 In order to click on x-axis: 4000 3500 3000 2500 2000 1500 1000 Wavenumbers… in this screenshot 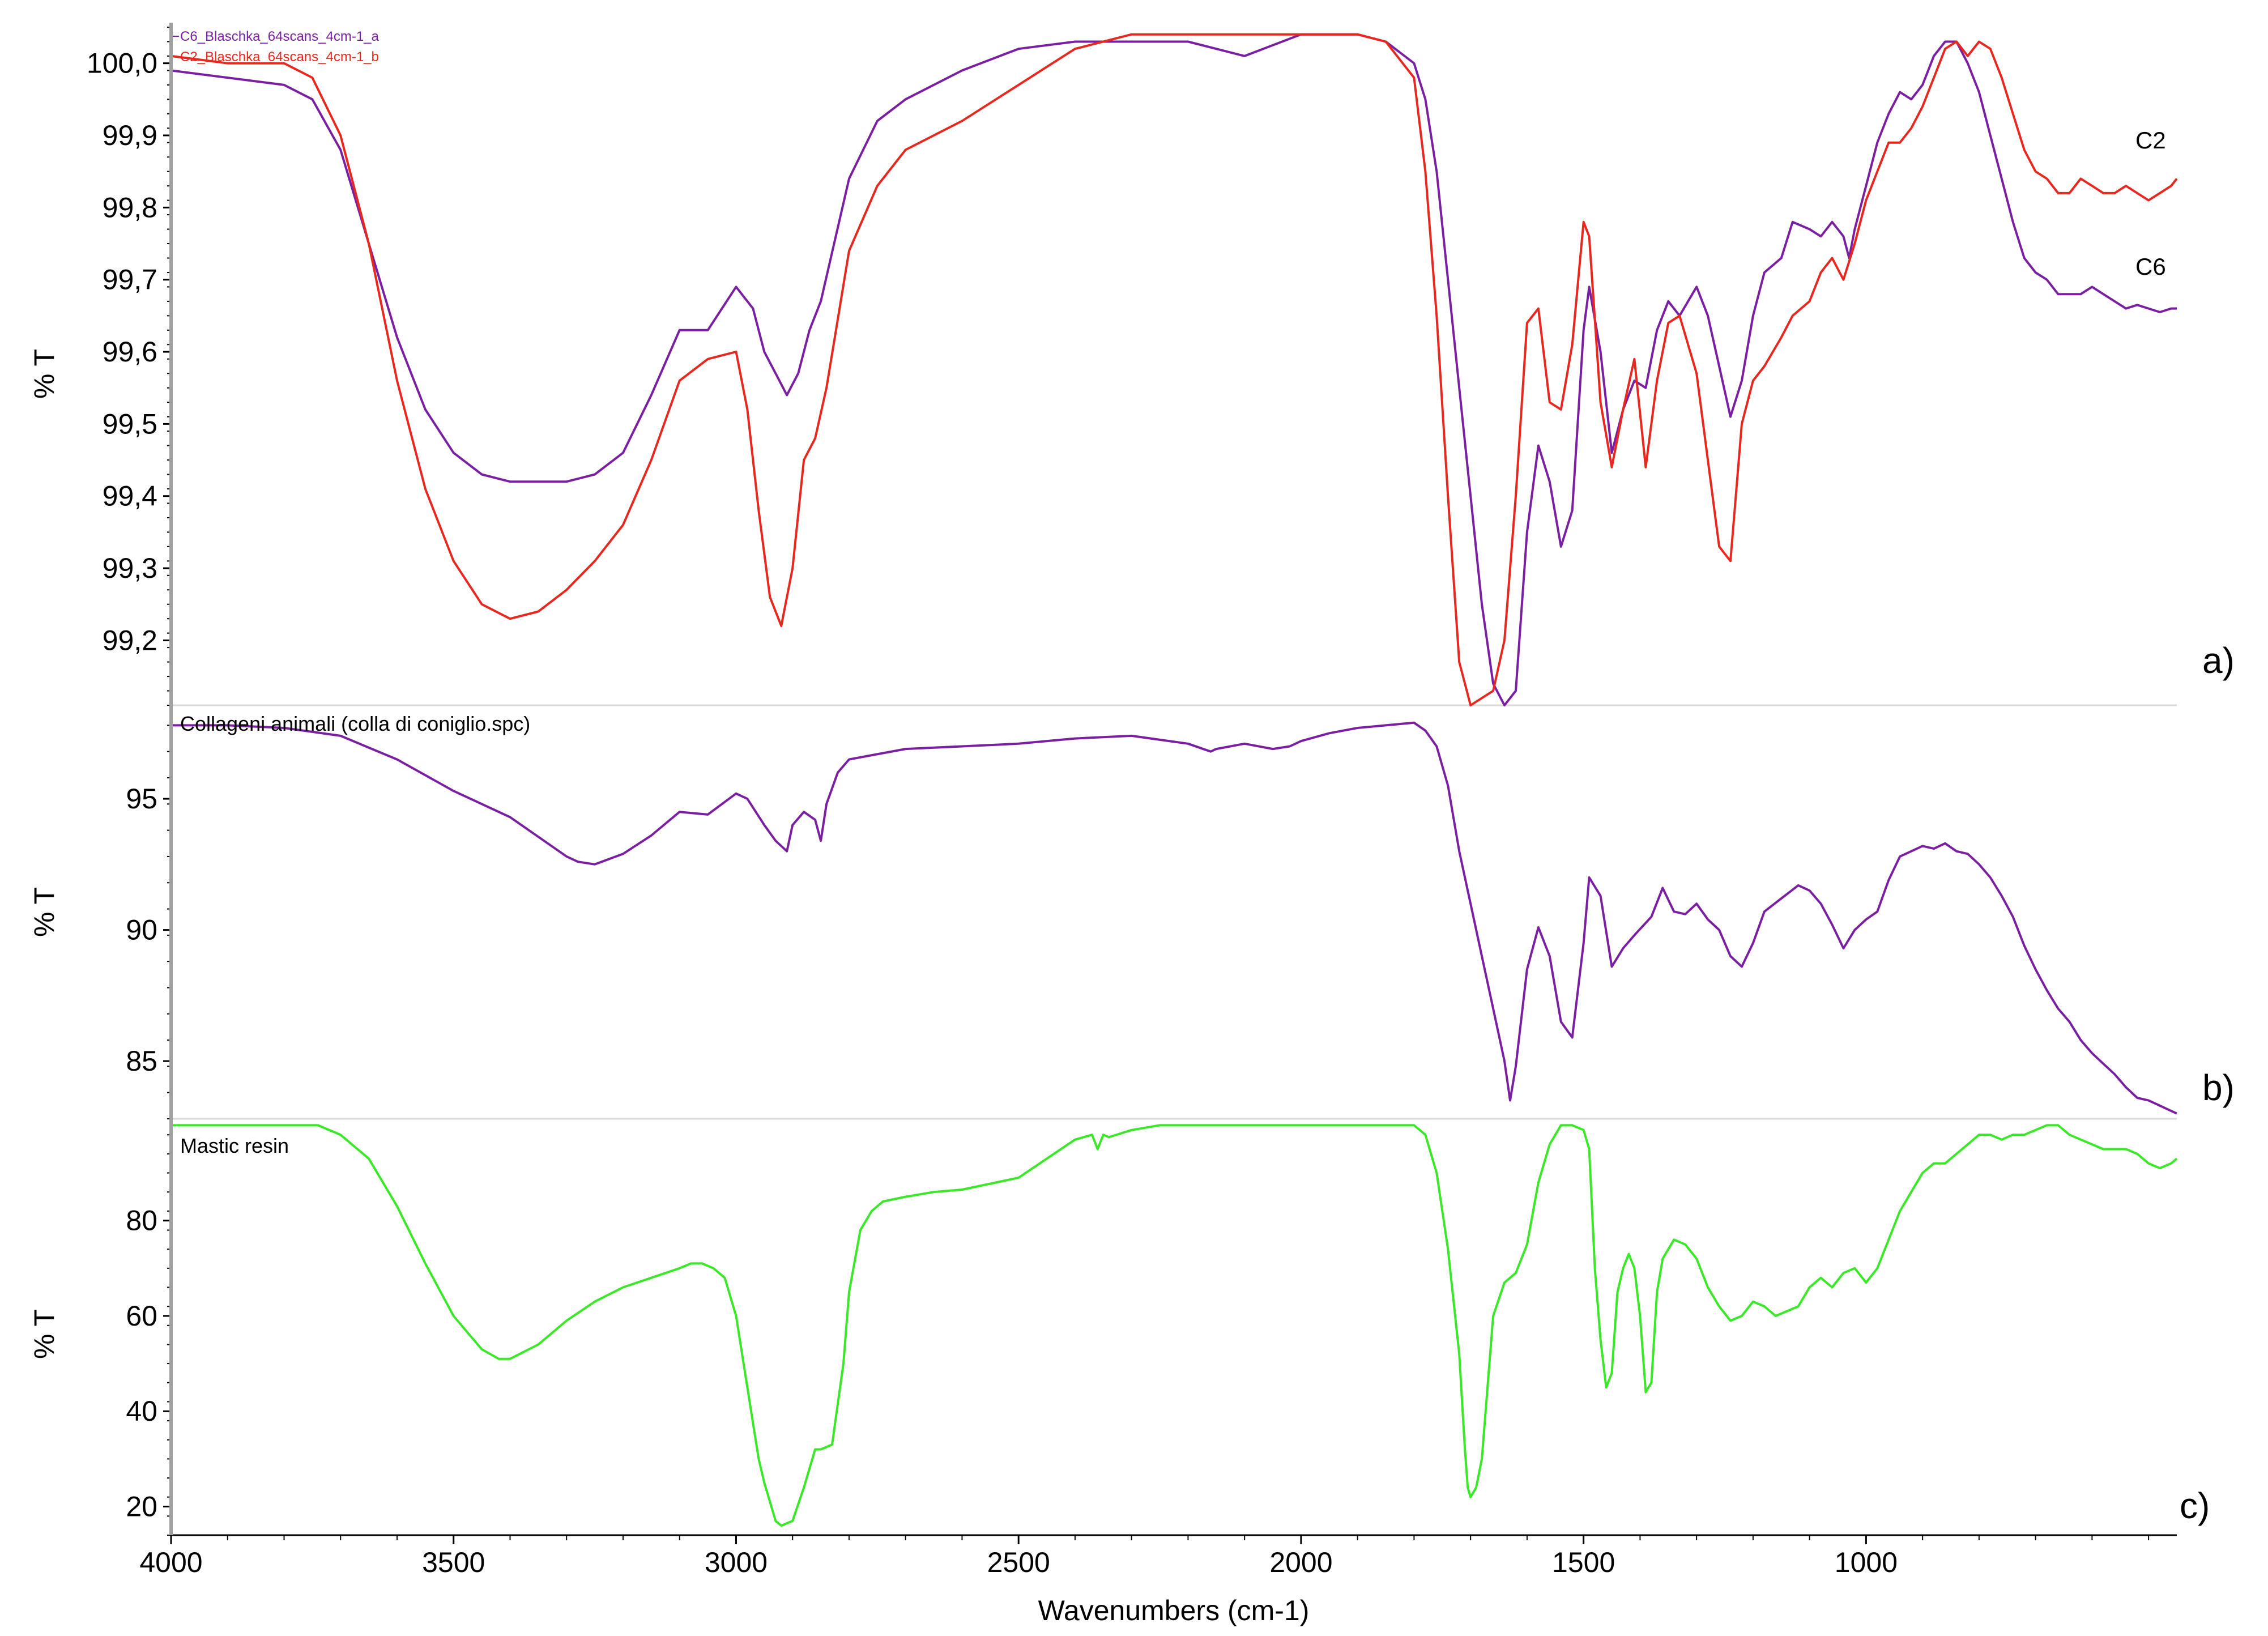, I will do `click(1158, 1580)`.